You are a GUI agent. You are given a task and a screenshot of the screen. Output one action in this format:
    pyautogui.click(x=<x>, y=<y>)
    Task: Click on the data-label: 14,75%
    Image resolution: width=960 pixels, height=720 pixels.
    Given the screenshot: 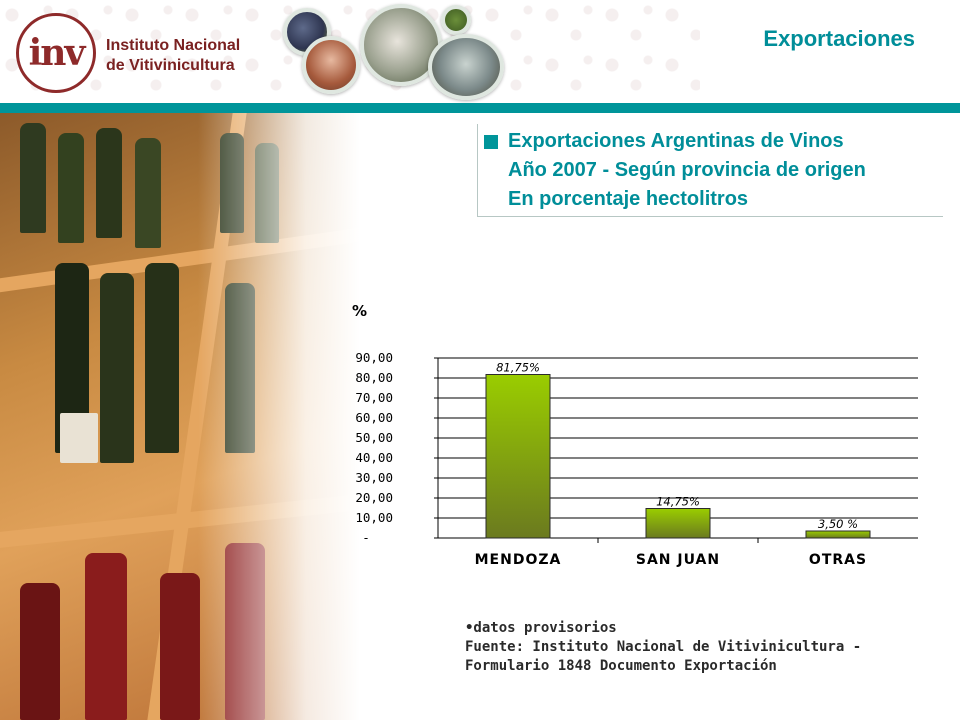 What is the action you would take?
    pyautogui.click(x=678, y=502)
    